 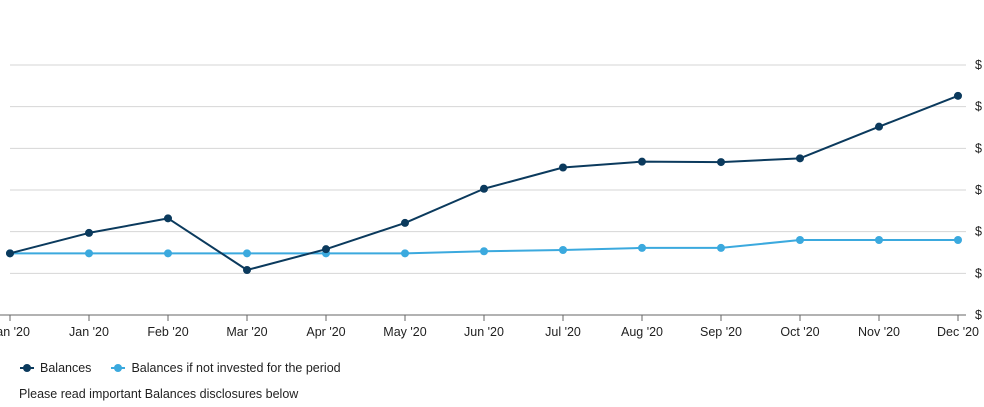 I want to click on x-tick-label: Dec '20, so click(x=958, y=332).